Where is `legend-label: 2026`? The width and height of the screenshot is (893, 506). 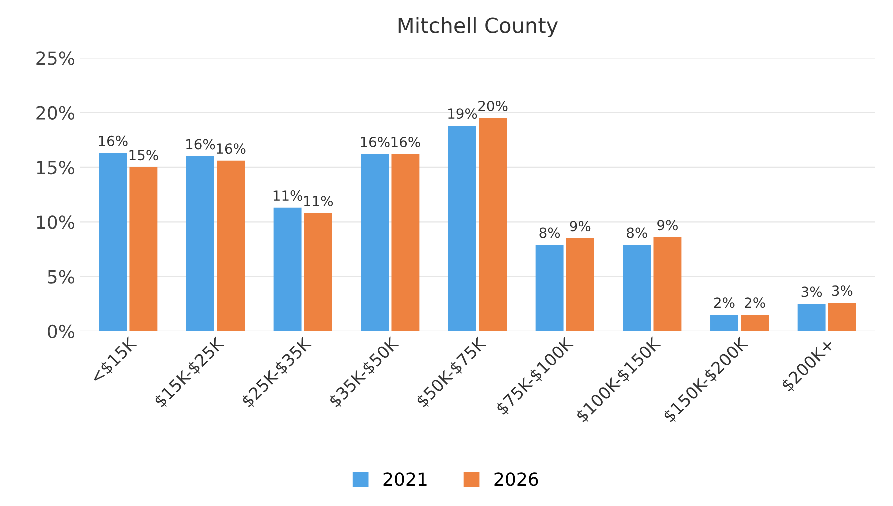
legend-label: 2026 is located at coordinates (516, 479).